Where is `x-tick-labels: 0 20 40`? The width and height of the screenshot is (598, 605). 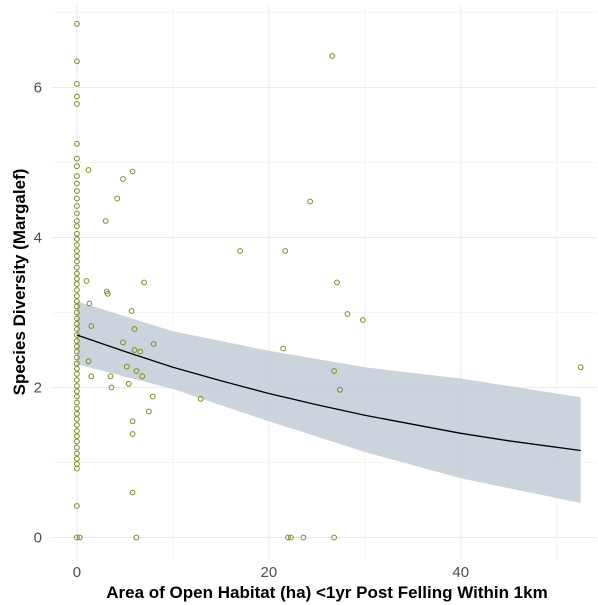
x-tick-labels: 0 20 40 is located at coordinates (271, 572).